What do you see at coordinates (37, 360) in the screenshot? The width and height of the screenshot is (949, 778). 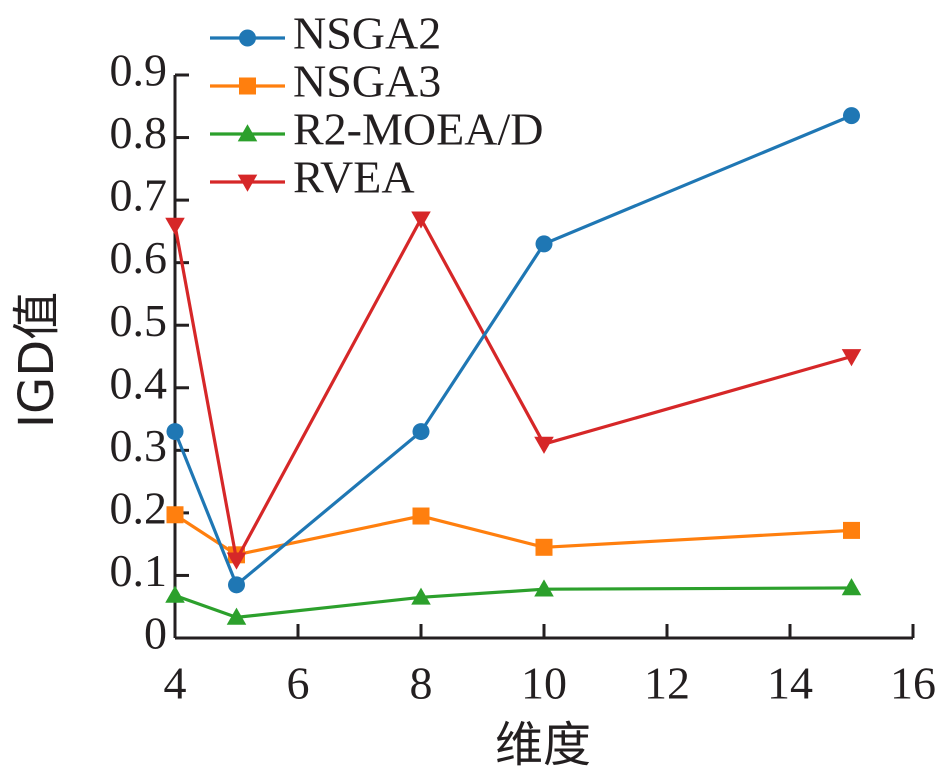 I see `y-axis-title: IGD值` at bounding box center [37, 360].